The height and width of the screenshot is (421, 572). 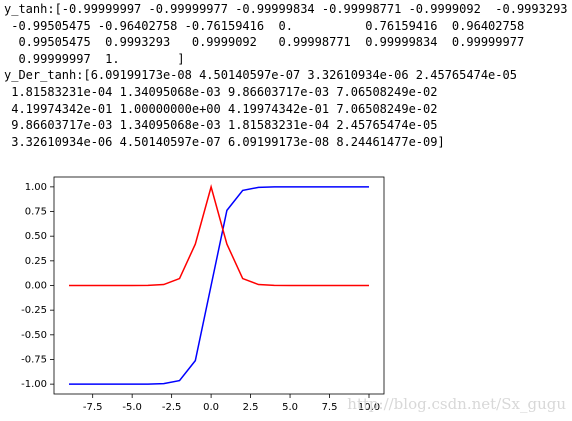 I want to click on x-tick-label: 2.5, so click(x=251, y=407).